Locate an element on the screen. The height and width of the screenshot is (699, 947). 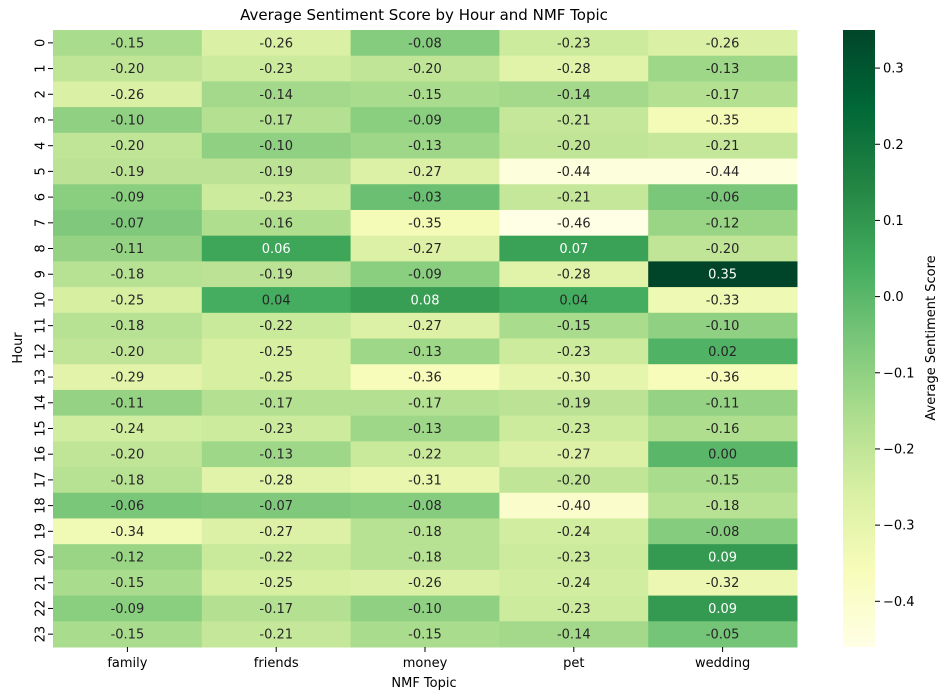
cell-value-label: 0.02 is located at coordinates (722, 352).